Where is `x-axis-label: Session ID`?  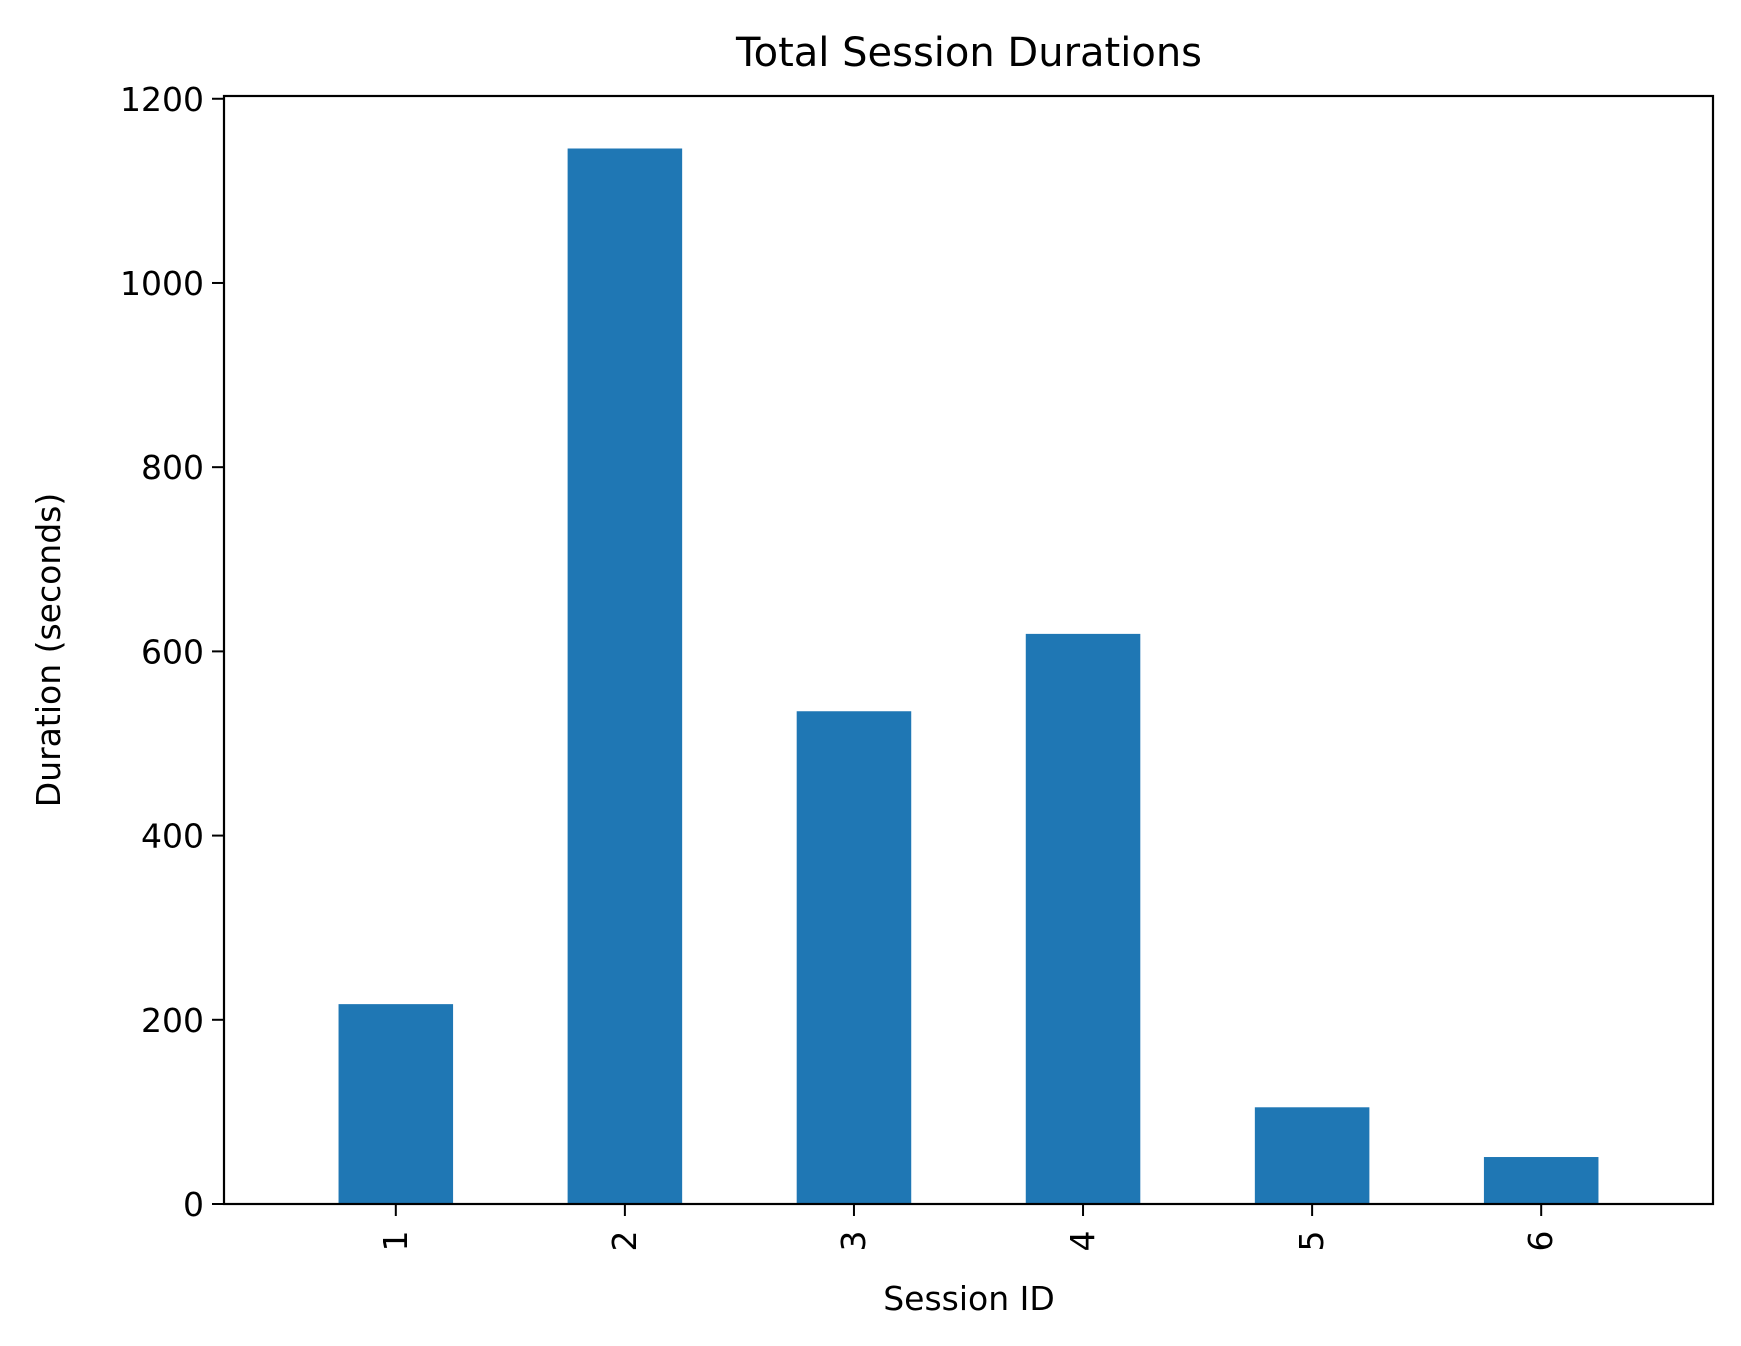
x-axis-label: Session ID is located at coordinates (969, 1298).